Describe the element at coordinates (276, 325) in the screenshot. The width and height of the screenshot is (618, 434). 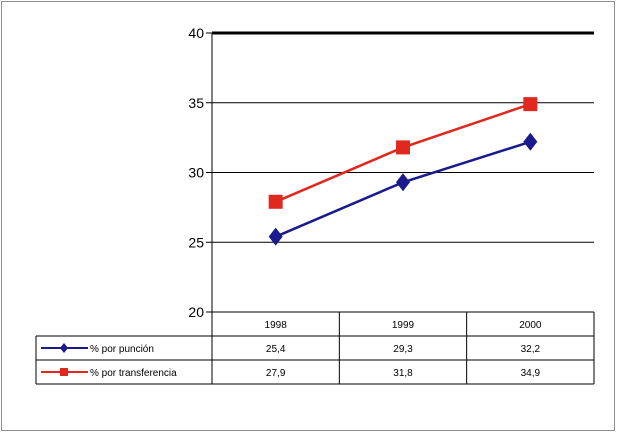
I see `x-category-label: 1998` at that location.